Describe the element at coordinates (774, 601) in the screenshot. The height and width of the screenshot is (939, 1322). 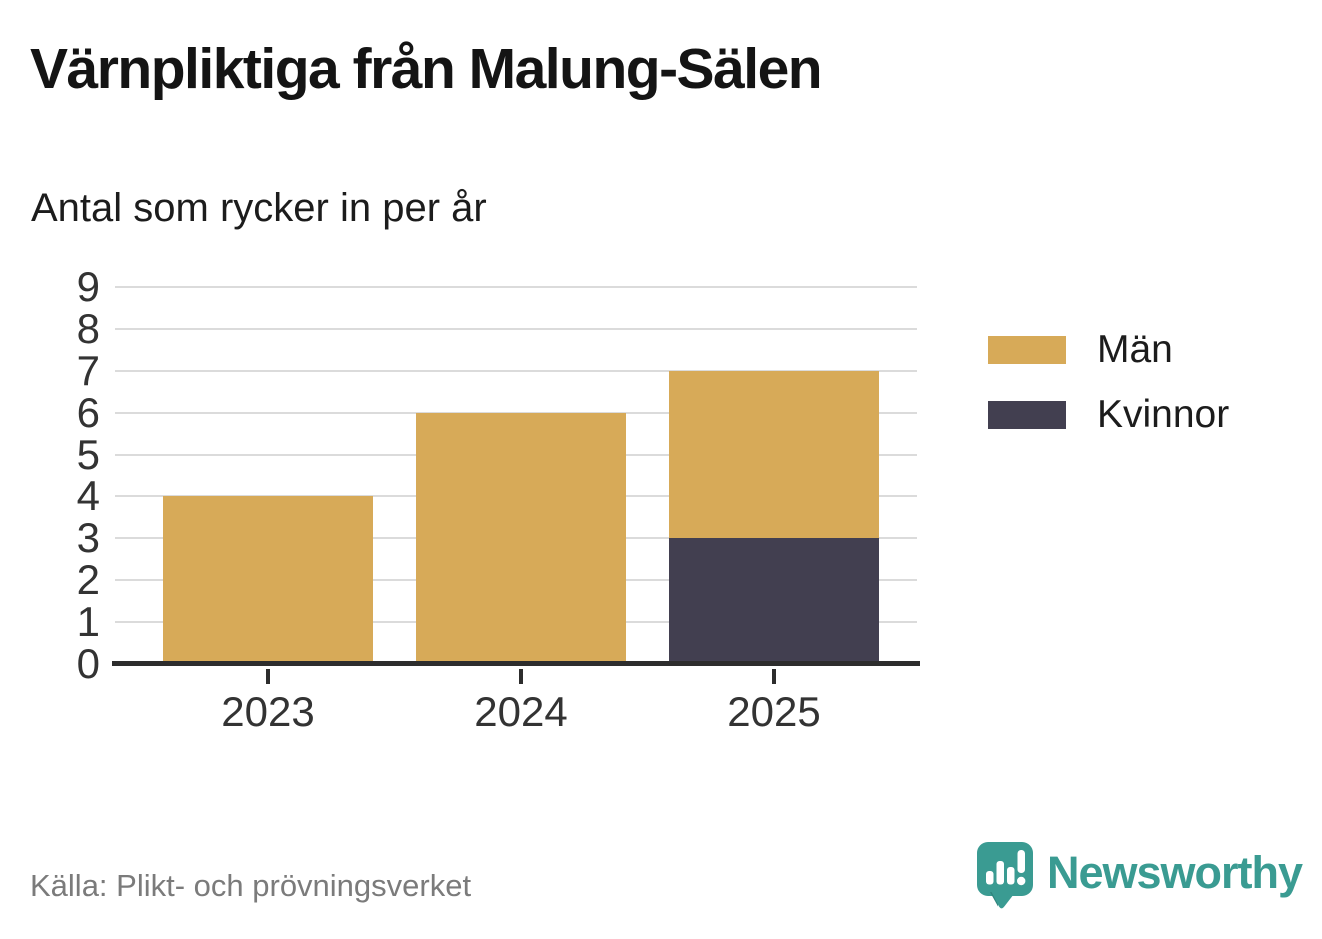
I see `bar-segment-kvinnor` at that location.